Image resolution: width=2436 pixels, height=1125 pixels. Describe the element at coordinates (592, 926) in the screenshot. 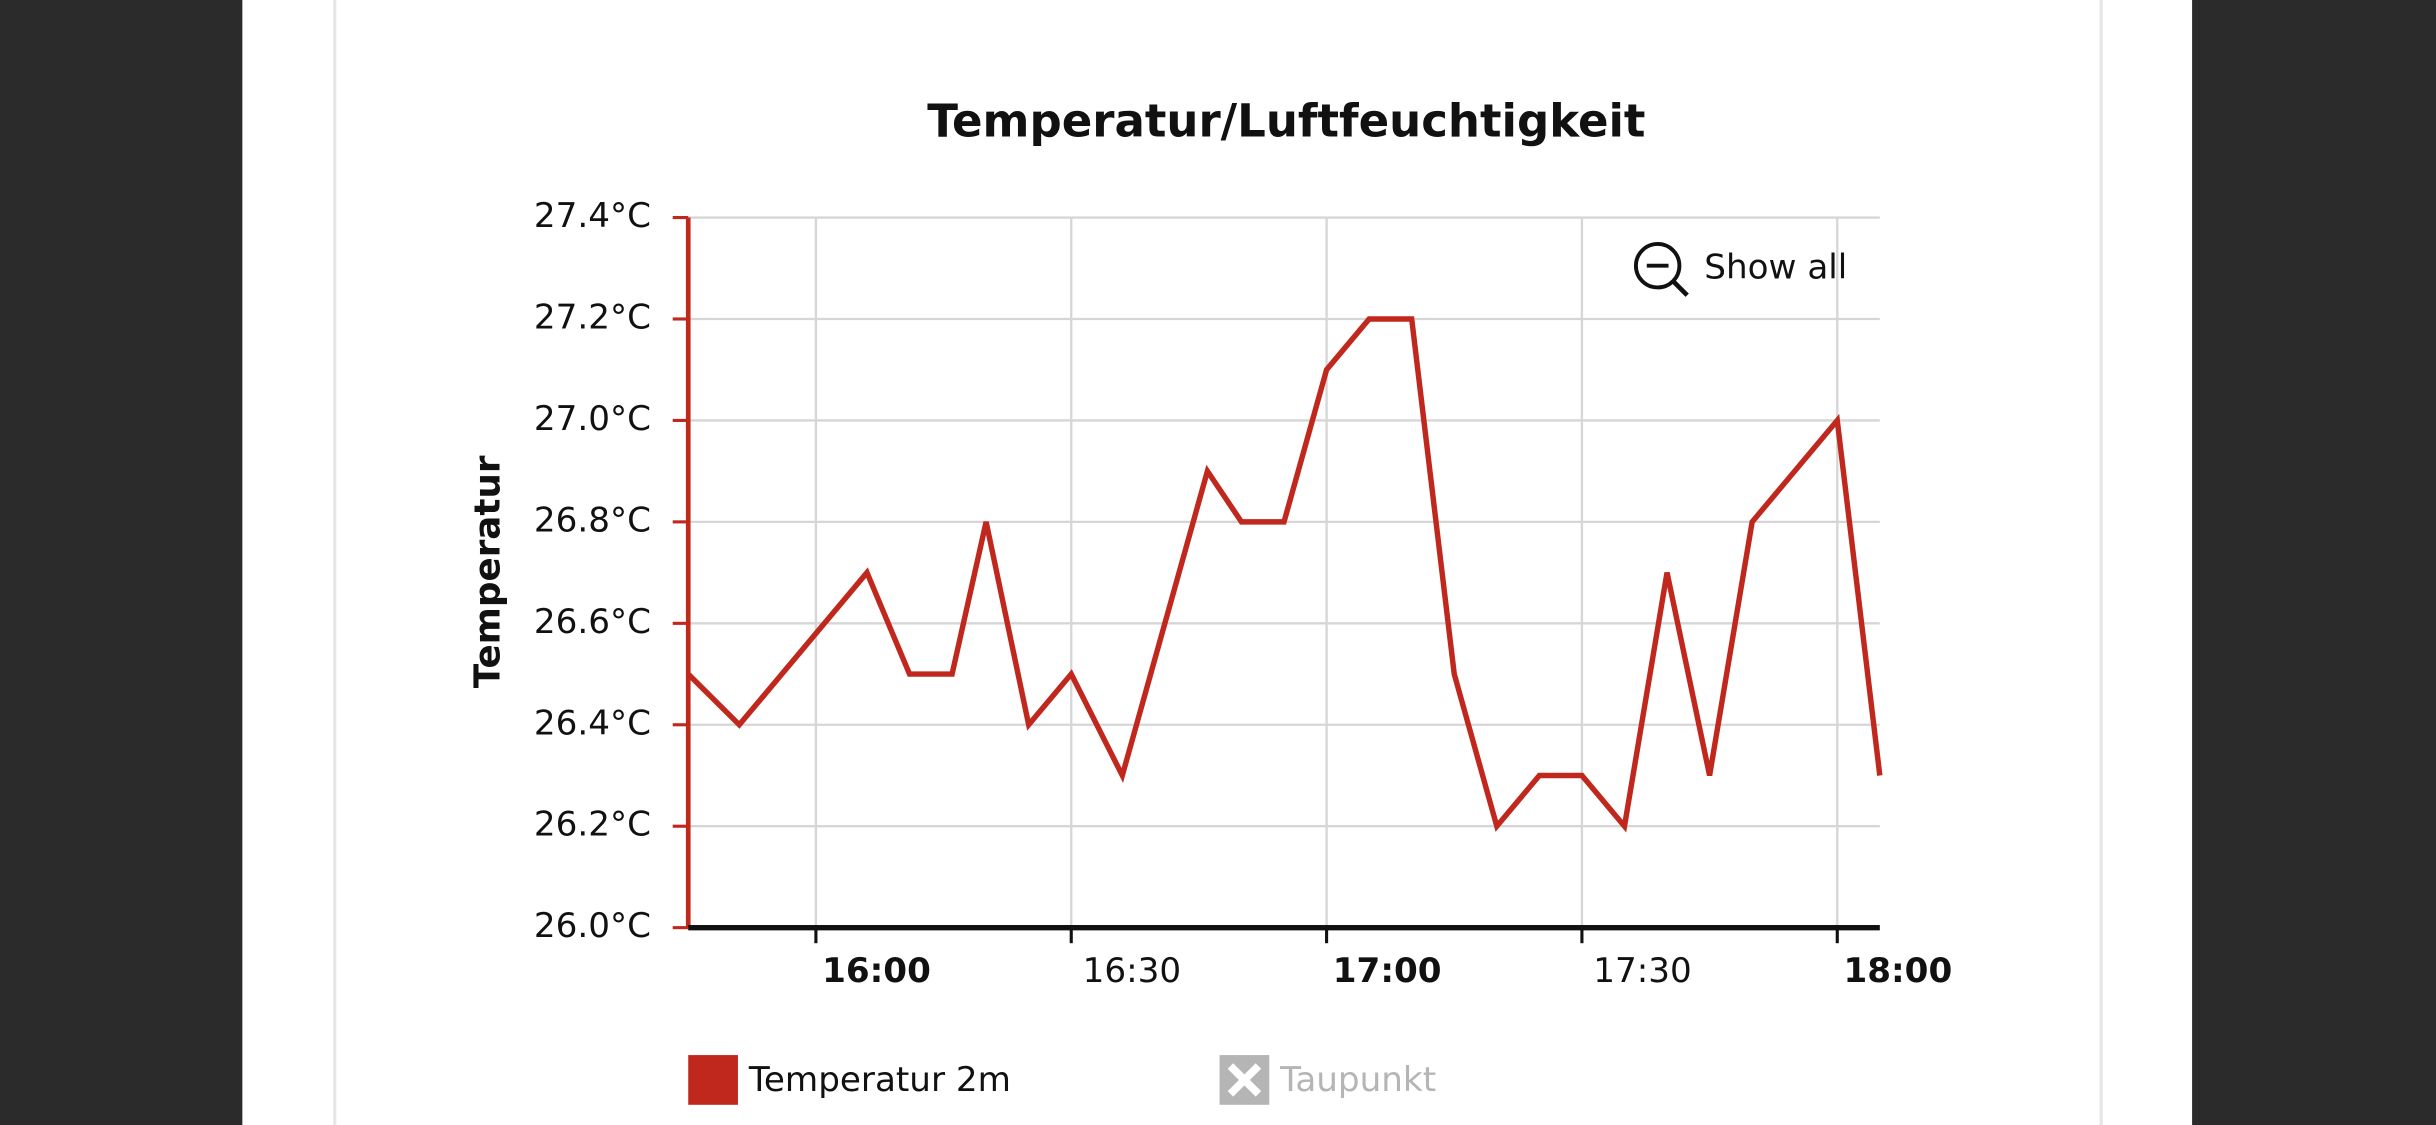

I see `y-tick-label: 26.0°C` at that location.